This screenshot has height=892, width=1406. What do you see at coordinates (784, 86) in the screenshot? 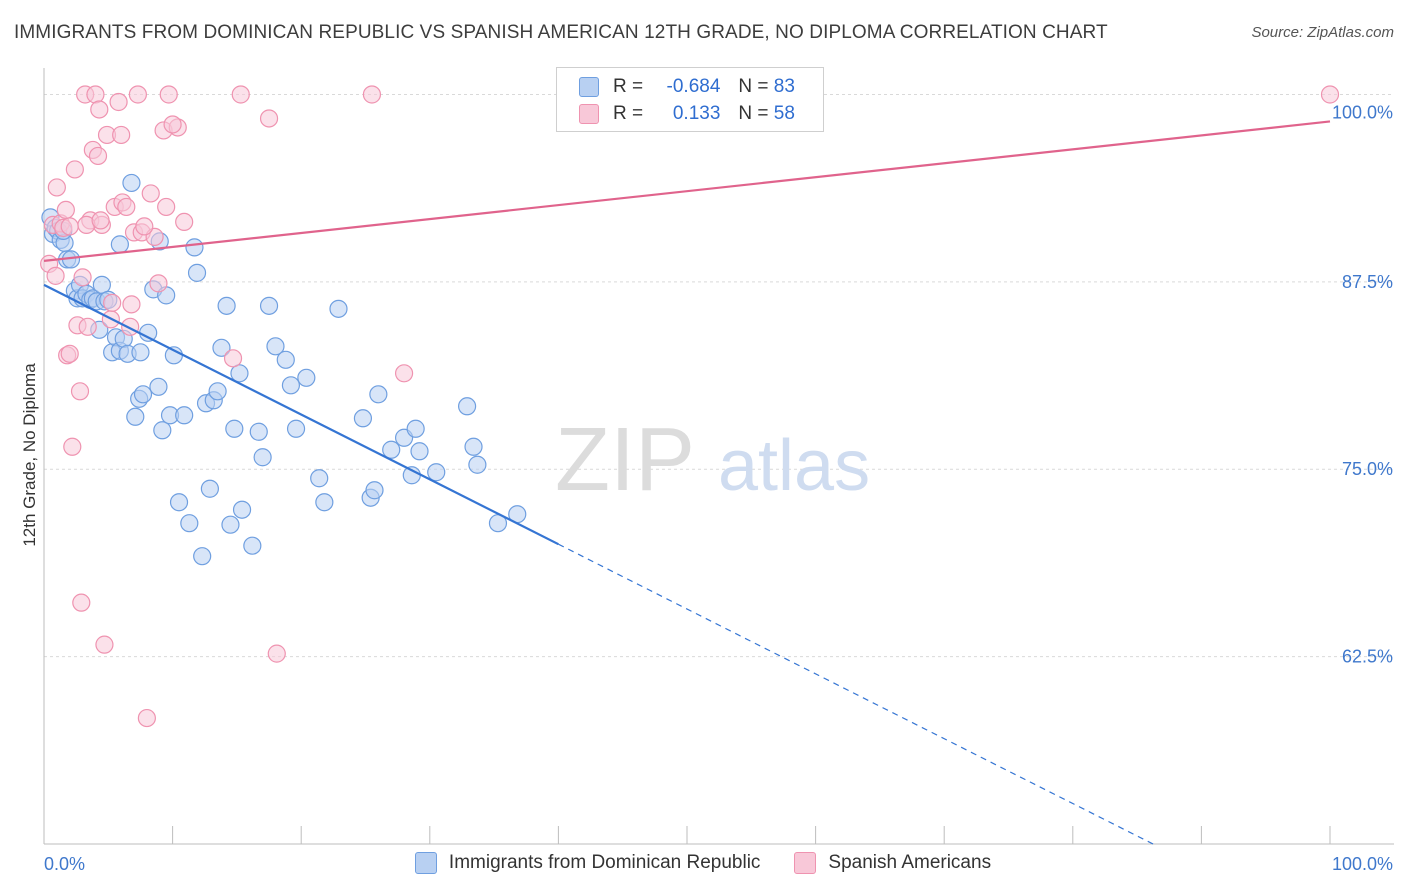
I see `n-value: 83` at bounding box center [784, 86].